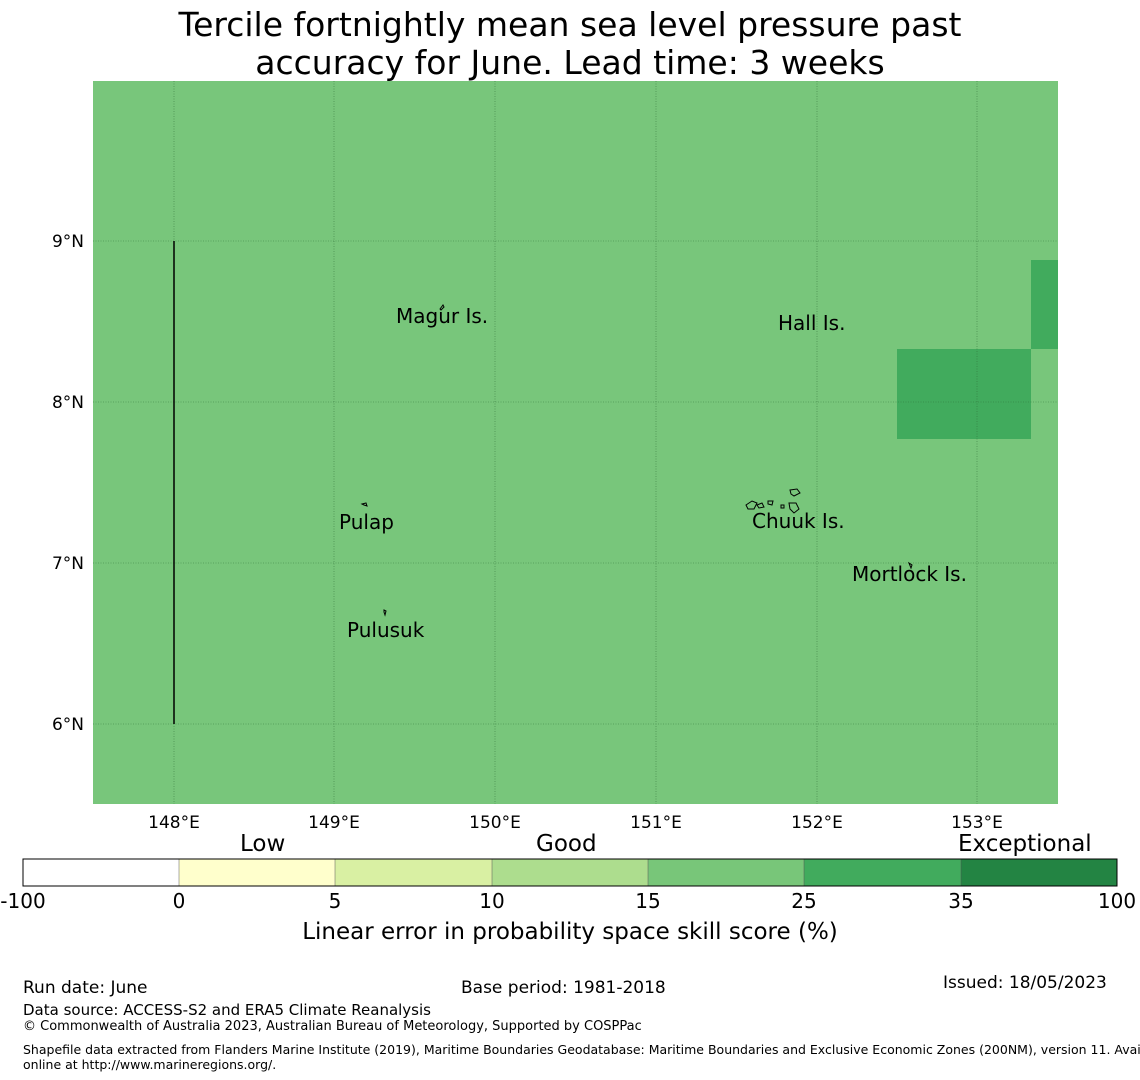 This screenshot has width=1140, height=1080. I want to click on colorbar-tick: 35, so click(961, 901).